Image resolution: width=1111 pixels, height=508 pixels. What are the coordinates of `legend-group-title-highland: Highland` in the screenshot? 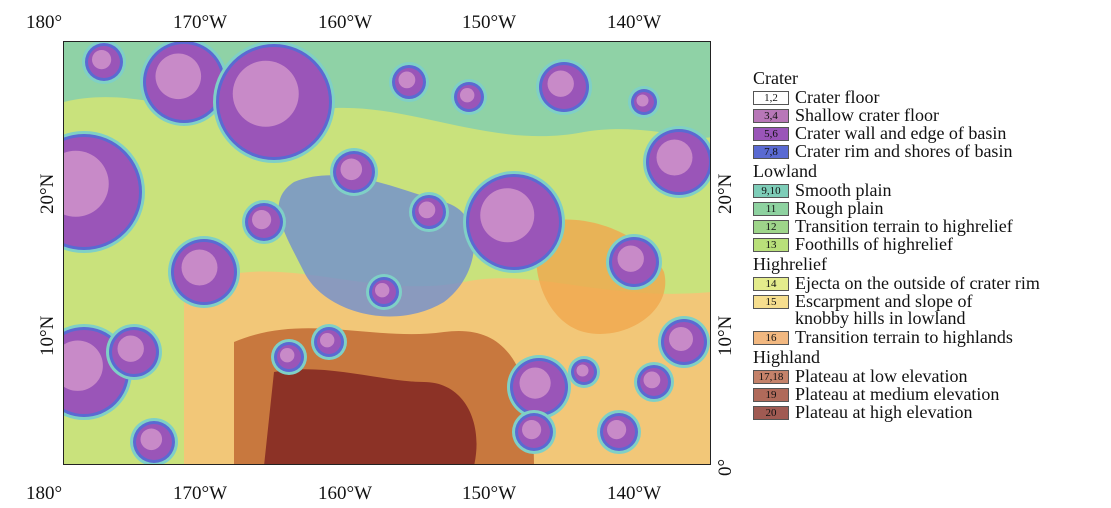 It's located at (786, 357).